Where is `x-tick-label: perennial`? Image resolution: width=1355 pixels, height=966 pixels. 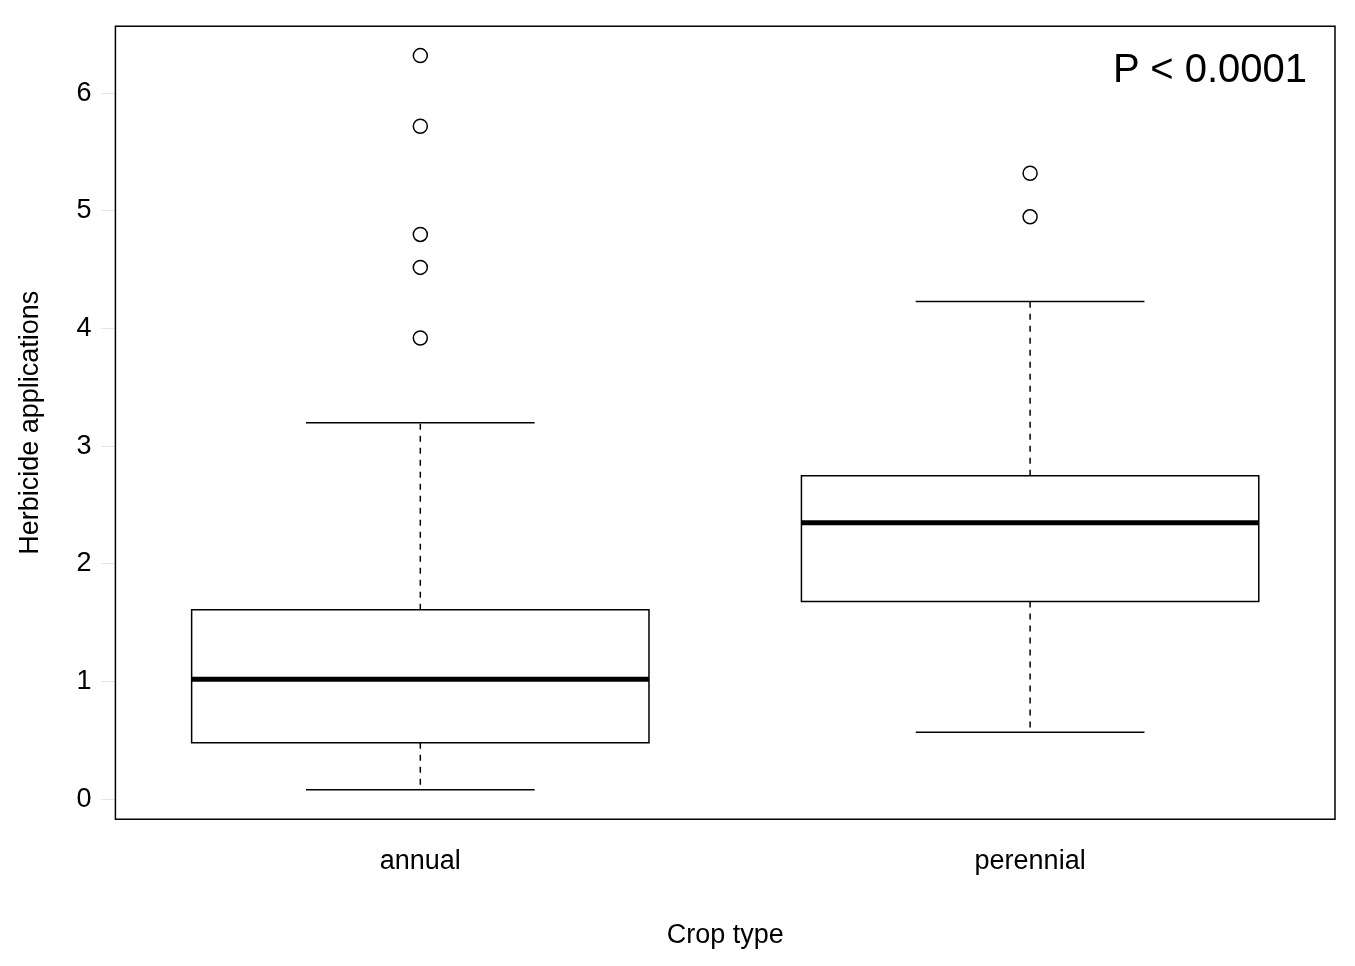 x-tick-label: perennial is located at coordinates (1030, 859).